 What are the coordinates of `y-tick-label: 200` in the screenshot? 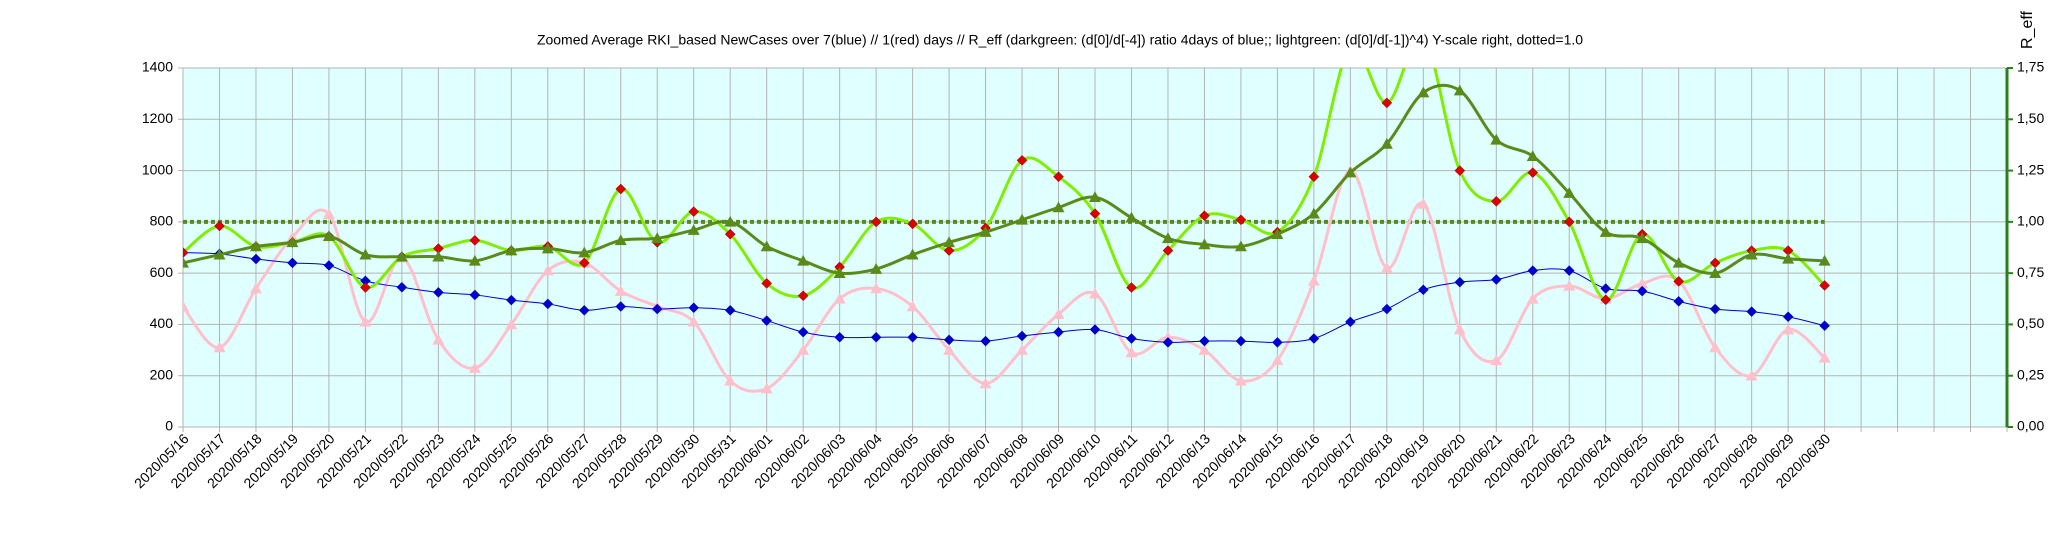 It's located at (162, 374).